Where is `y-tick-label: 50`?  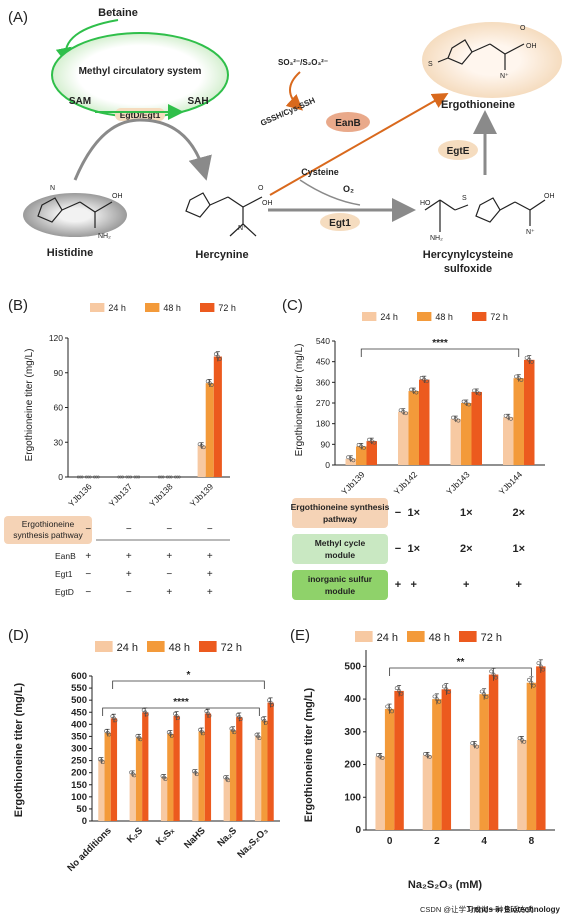 y-tick-label: 50 is located at coordinates (81, 809).